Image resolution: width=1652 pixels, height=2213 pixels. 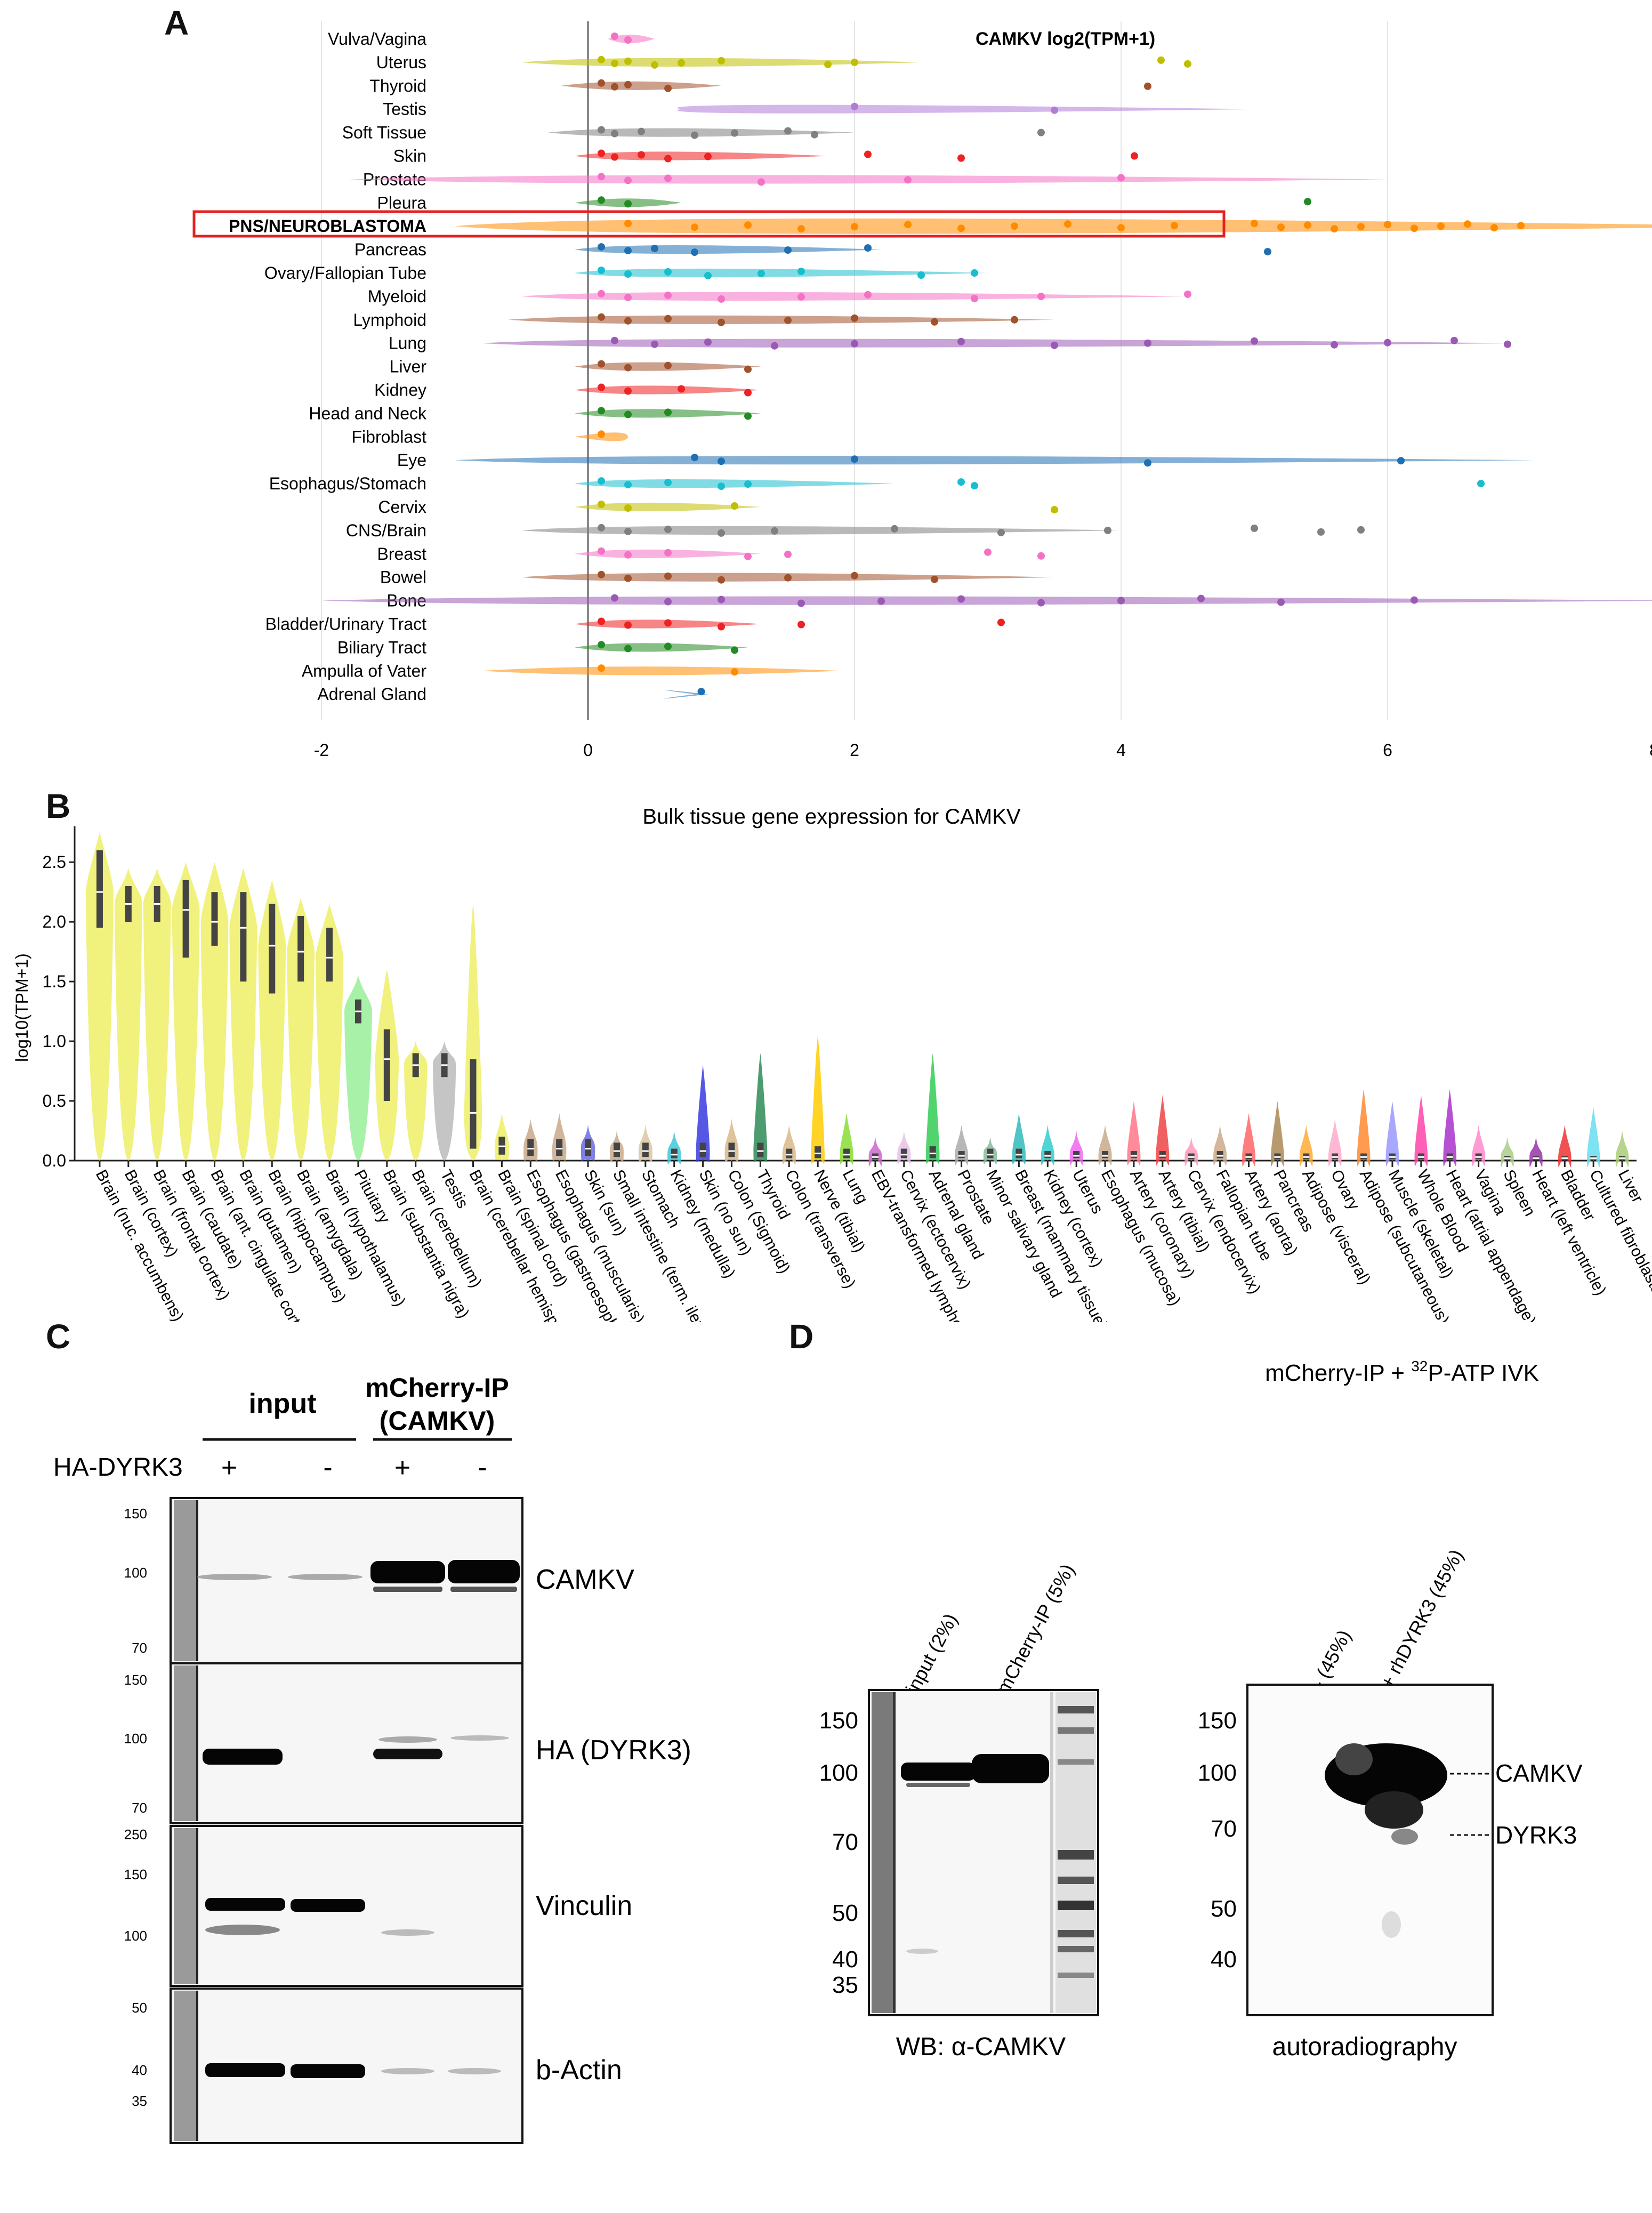 I want to click on tissue-row: Bowel, so click(x=717, y=577).